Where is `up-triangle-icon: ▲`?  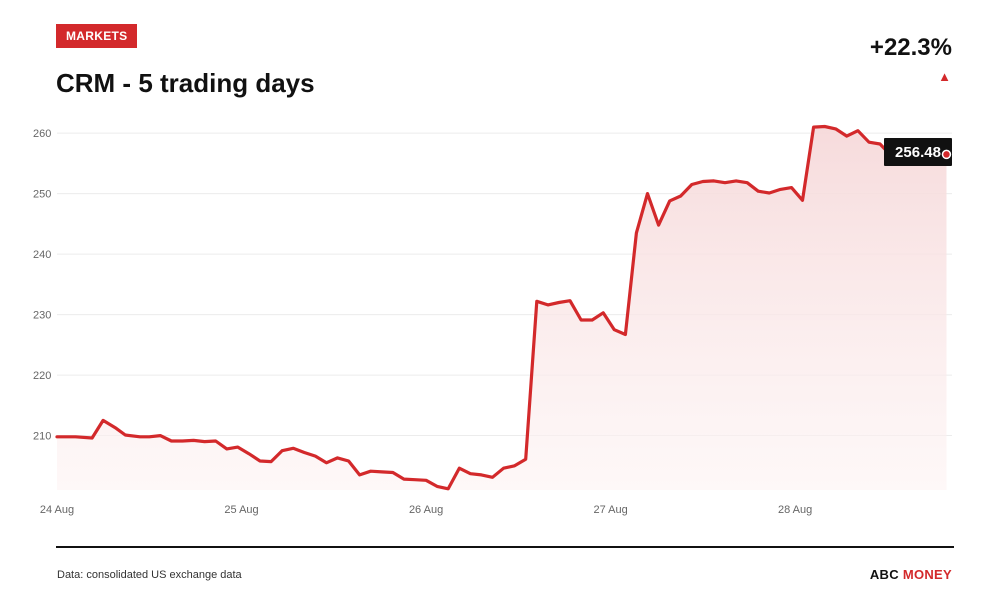
up-triangle-icon: ▲ is located at coordinates (944, 76).